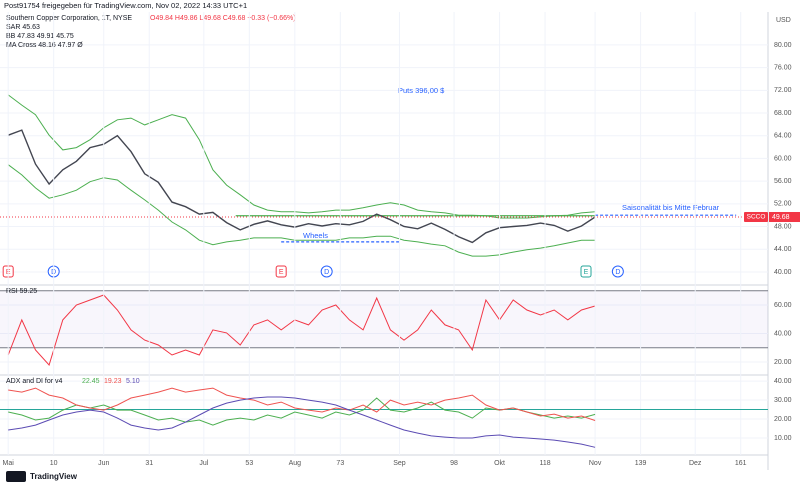 Image resolution: width=800 pixels, height=487 pixels. What do you see at coordinates (16, 476) in the screenshot?
I see `brand-logo` at bounding box center [16, 476].